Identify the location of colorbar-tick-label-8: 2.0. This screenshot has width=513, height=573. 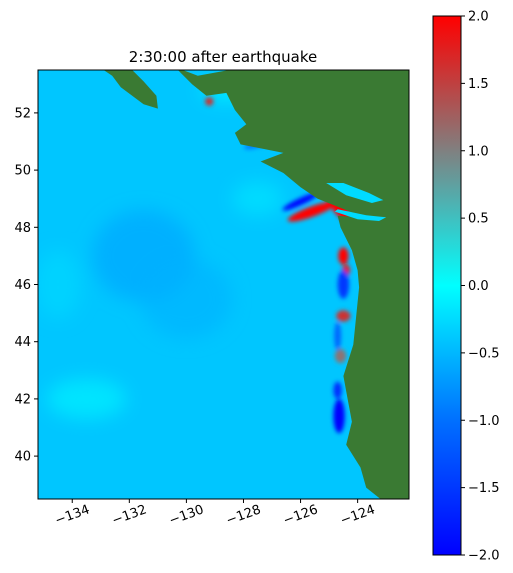
(478, 17).